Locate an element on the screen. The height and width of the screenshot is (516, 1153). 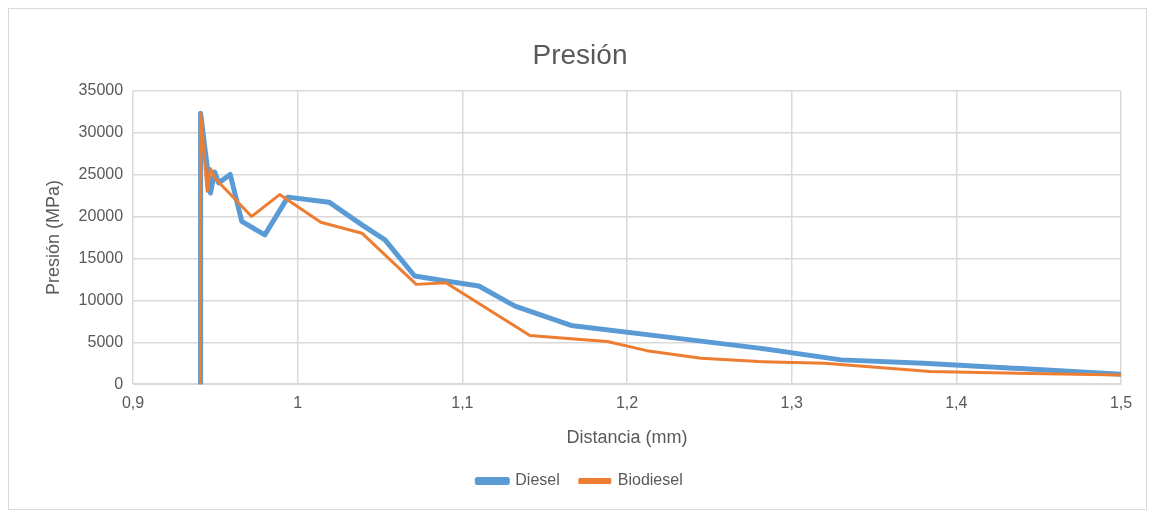
x-tick-label: 0,9 is located at coordinates (133, 403).